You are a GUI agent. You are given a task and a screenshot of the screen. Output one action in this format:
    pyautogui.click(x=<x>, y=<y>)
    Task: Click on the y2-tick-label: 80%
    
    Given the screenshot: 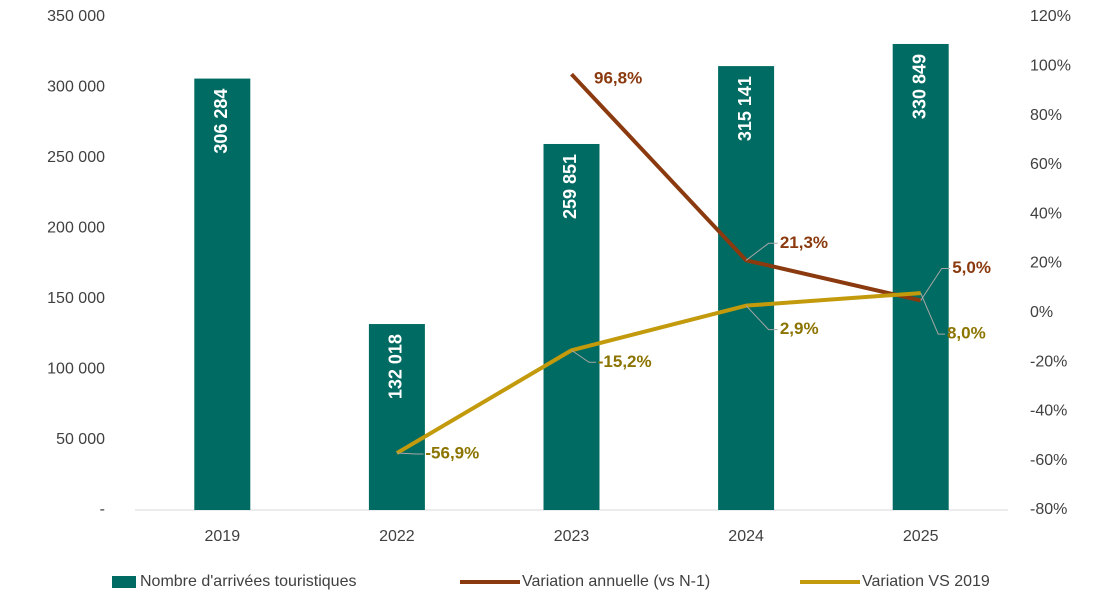 What is the action you would take?
    pyautogui.click(x=1046, y=115)
    